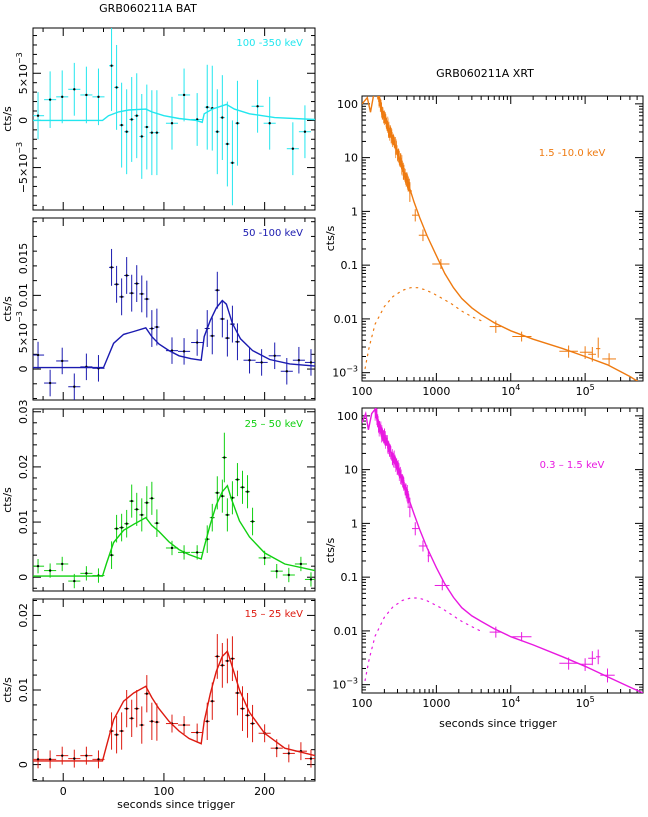  What do you see at coordinates (23, 764) in the screenshot?
I see `y-tick-label: 0` at bounding box center [23, 764].